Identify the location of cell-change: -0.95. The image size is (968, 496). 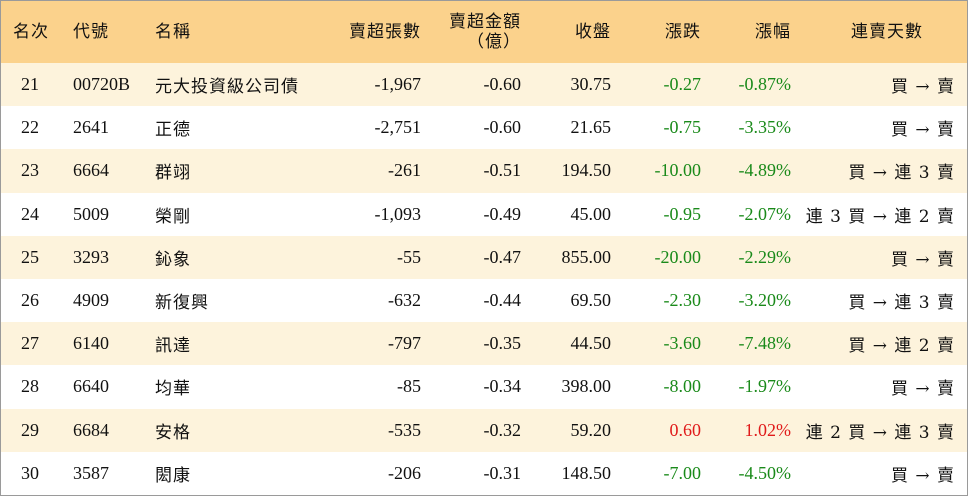
(682, 213).